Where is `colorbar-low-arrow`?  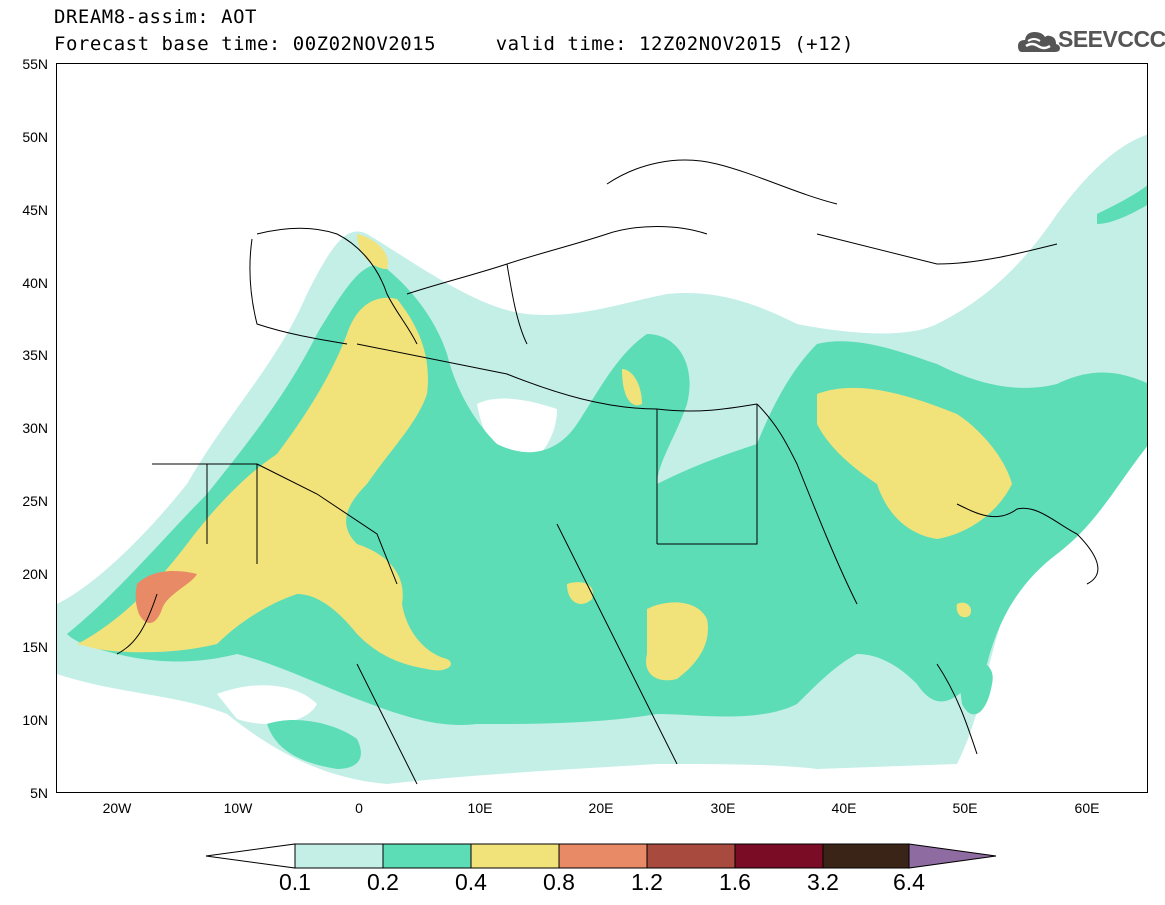 colorbar-low-arrow is located at coordinates (250, 856).